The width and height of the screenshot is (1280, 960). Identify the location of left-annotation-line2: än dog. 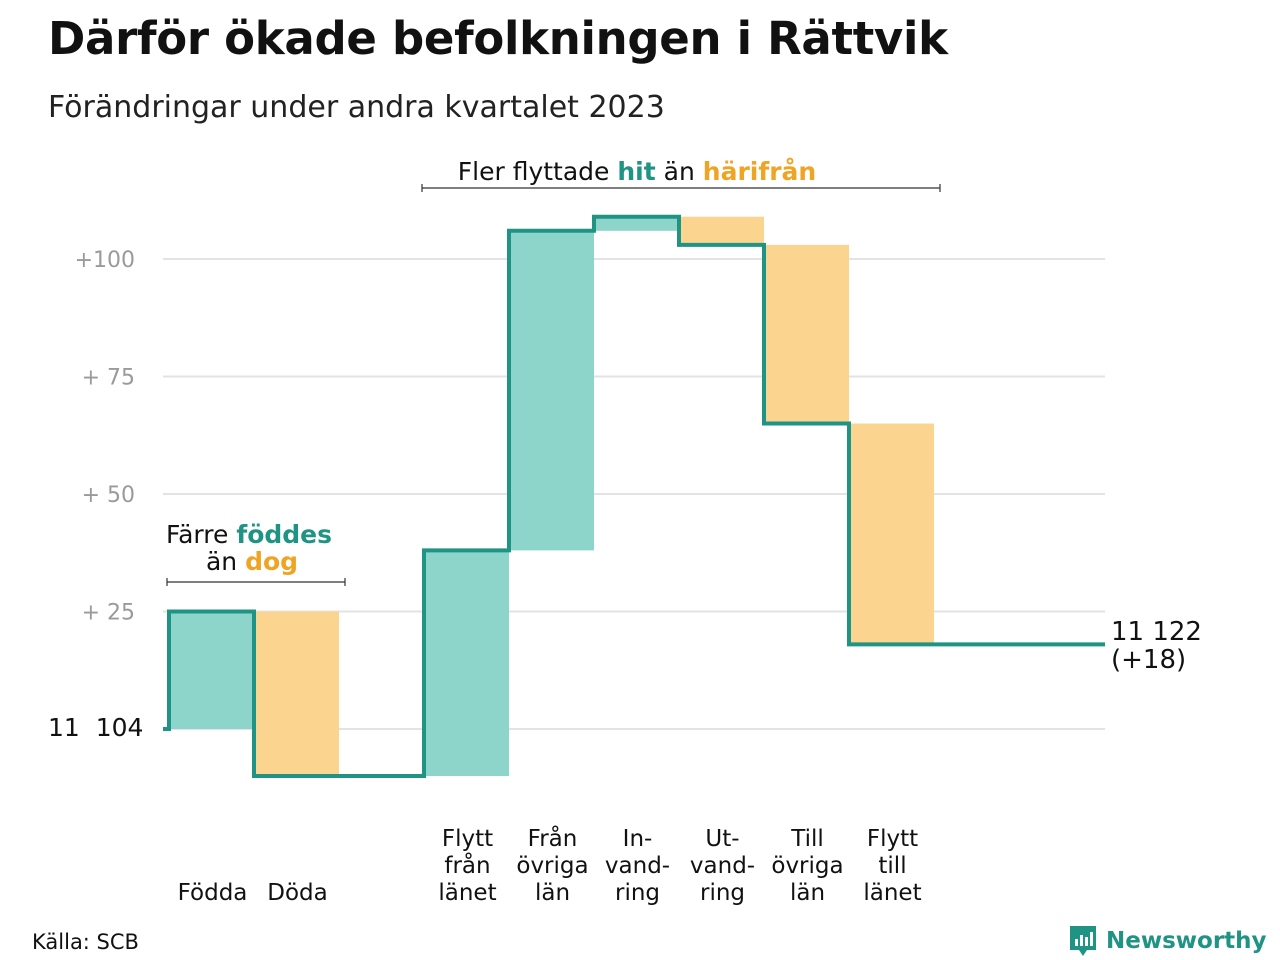
(252, 561).